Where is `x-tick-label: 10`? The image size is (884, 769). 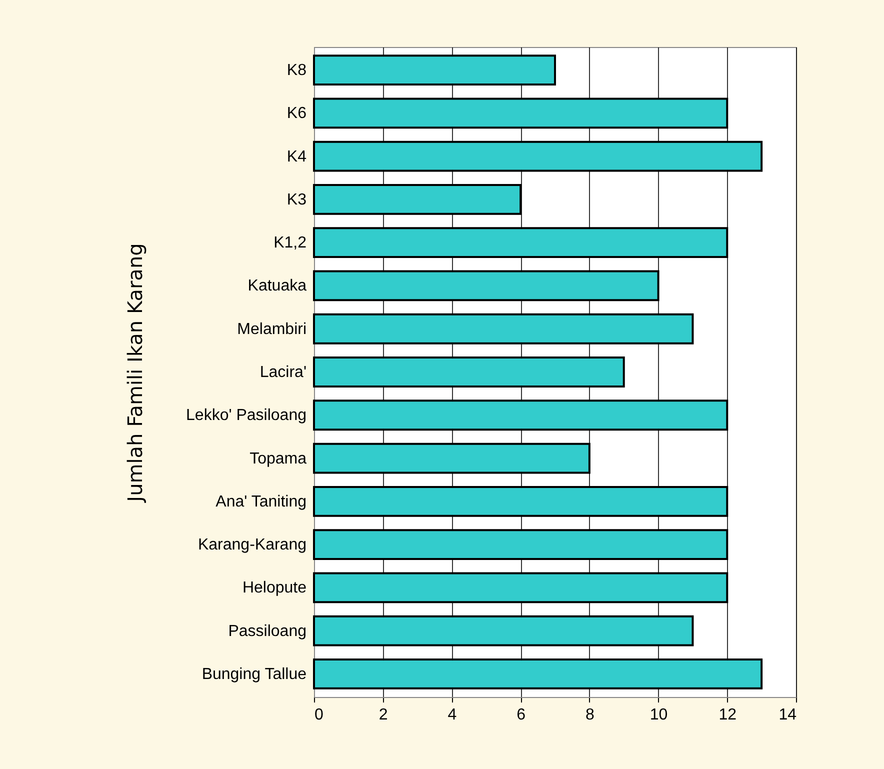 x-tick-label: 10 is located at coordinates (659, 715).